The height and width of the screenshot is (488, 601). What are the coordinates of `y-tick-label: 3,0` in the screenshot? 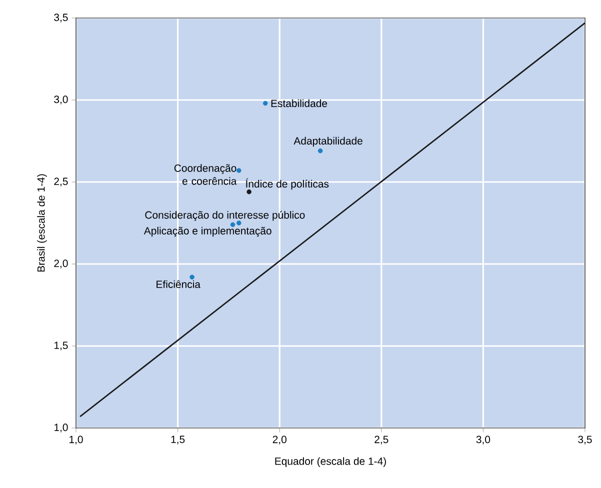 It's located at (61, 100).